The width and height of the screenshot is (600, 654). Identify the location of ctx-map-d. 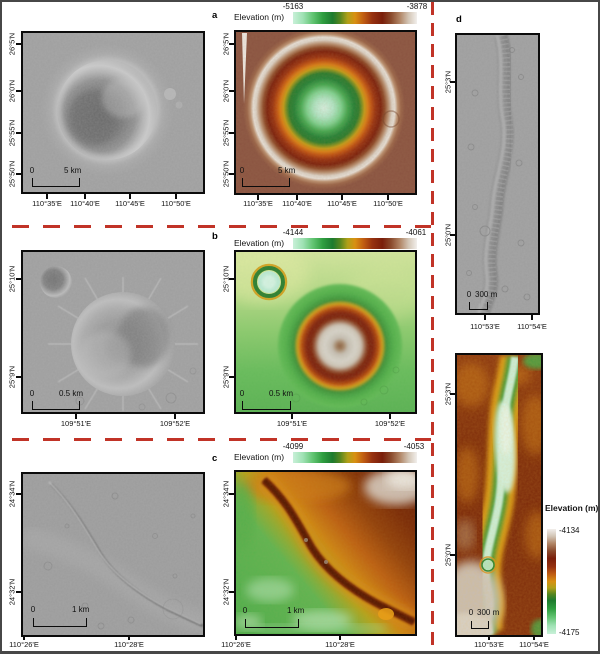
(497, 174).